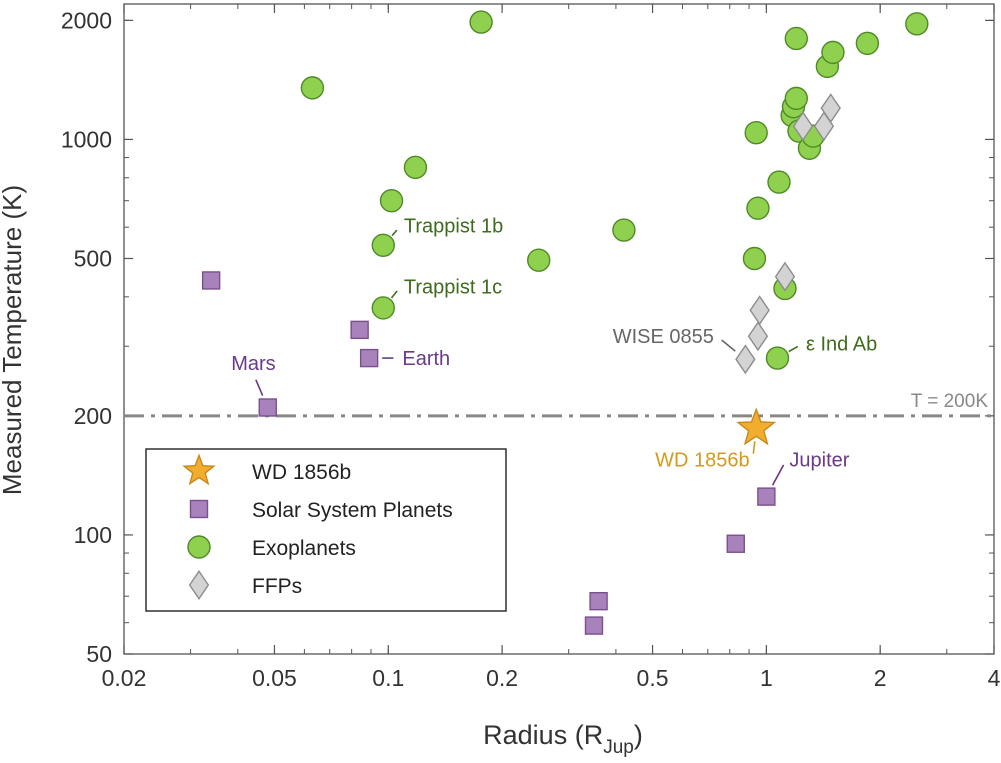  Describe the element at coordinates (653, 678) in the screenshot. I see `x-tick-label: 0.5` at that location.